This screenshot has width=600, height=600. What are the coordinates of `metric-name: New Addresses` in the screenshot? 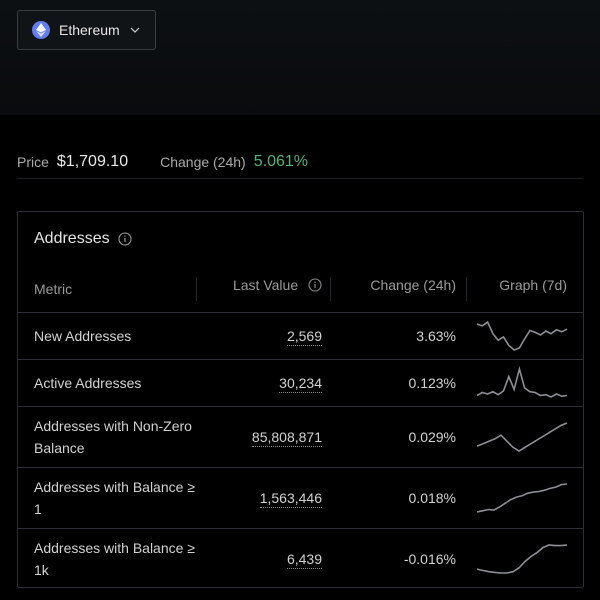 It's located at (107, 336).